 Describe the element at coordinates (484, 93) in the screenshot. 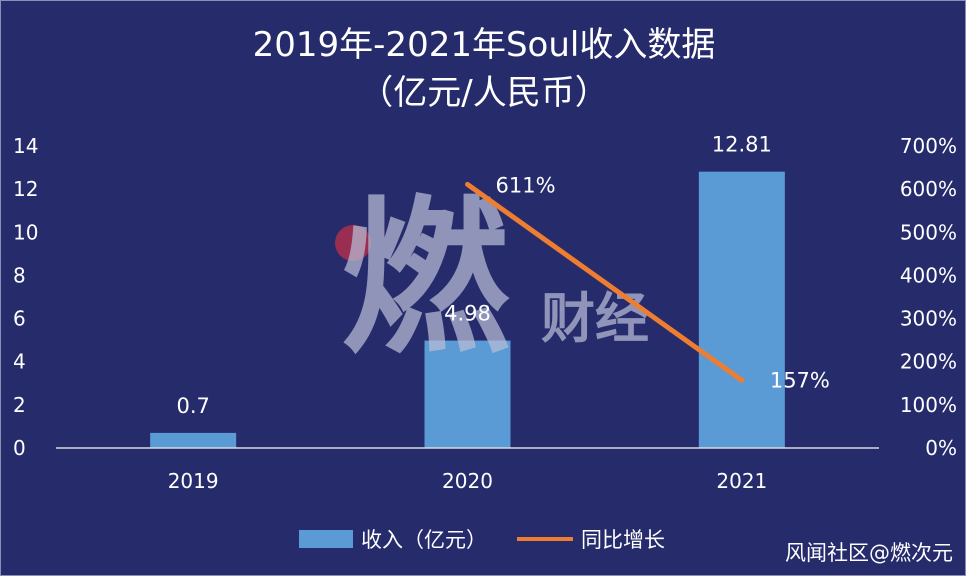

I see `chart-subtitle: （亿元/人民币）` at that location.